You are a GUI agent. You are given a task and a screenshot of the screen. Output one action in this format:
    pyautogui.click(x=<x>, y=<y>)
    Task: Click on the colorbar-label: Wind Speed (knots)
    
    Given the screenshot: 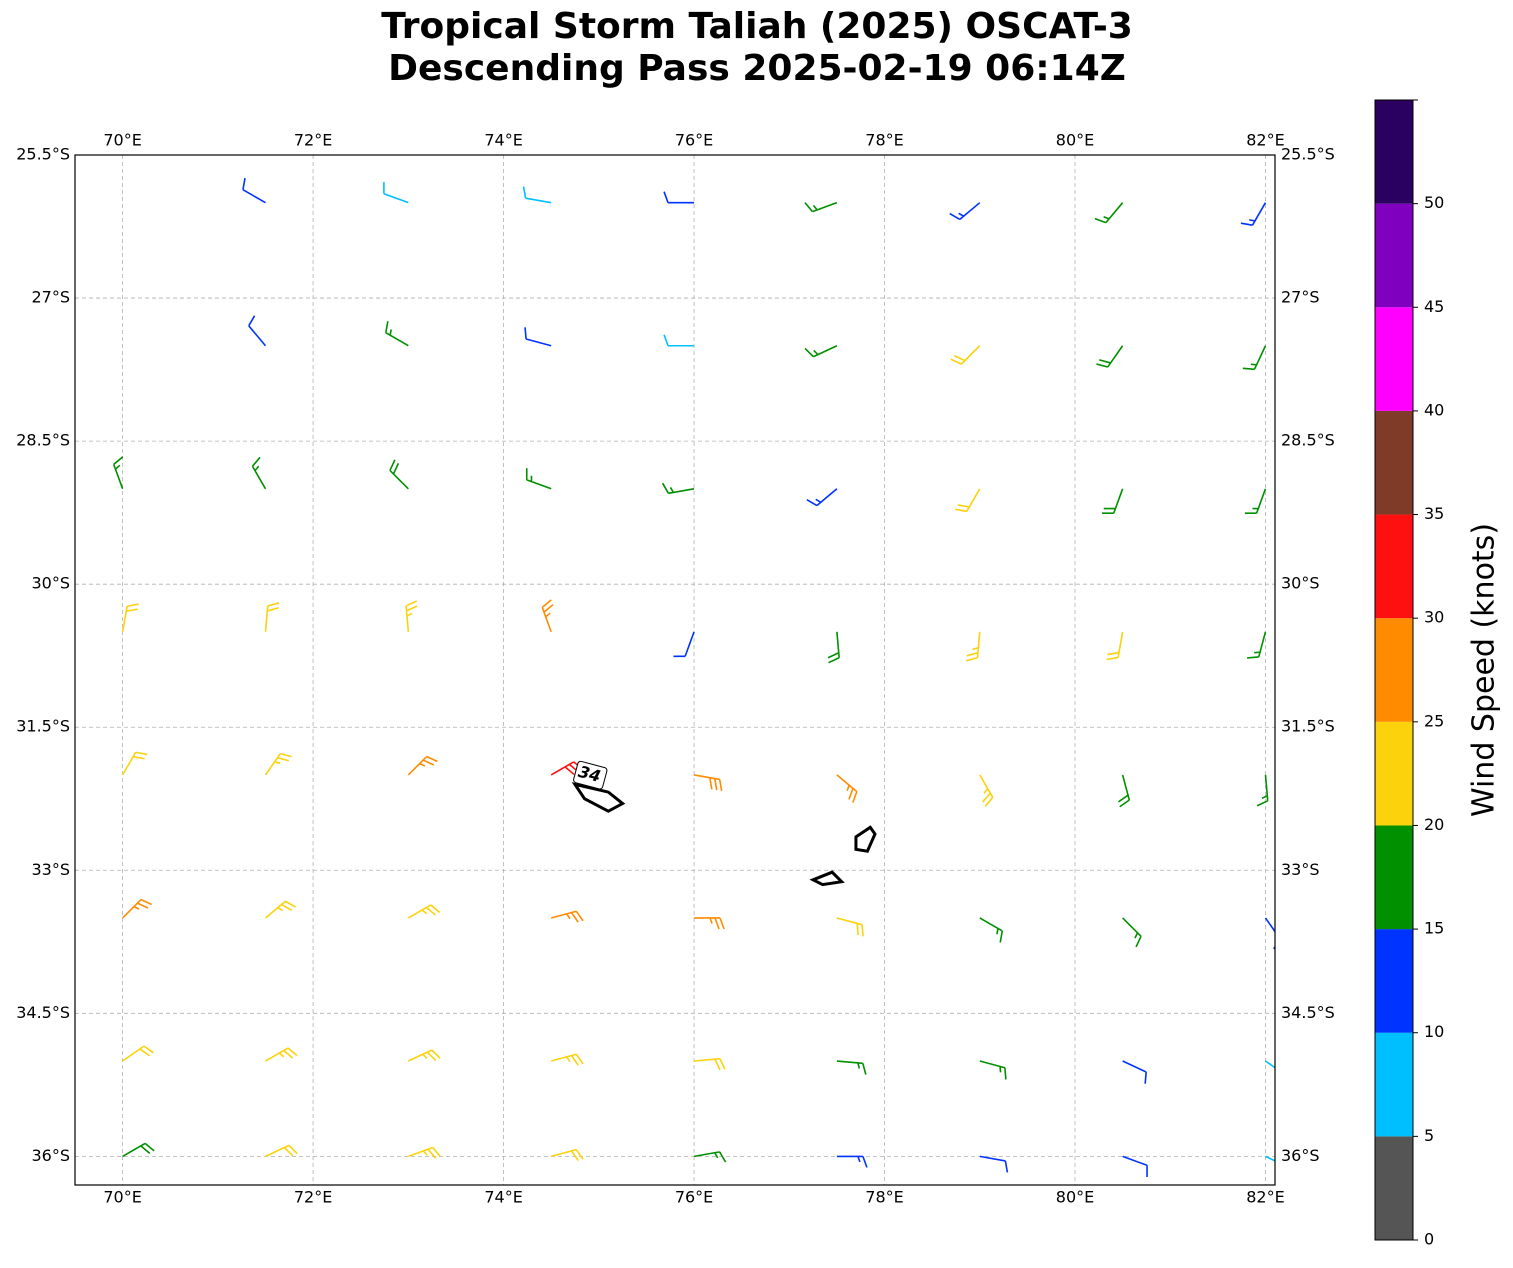 What is the action you would take?
    pyautogui.click(x=1484, y=670)
    